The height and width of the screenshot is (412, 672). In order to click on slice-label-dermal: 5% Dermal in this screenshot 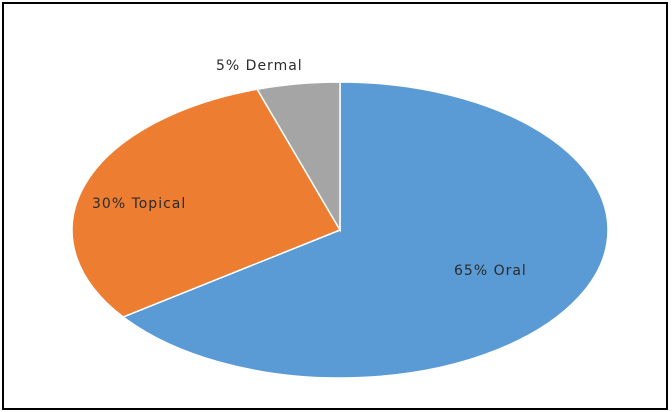, I will do `click(259, 66)`.